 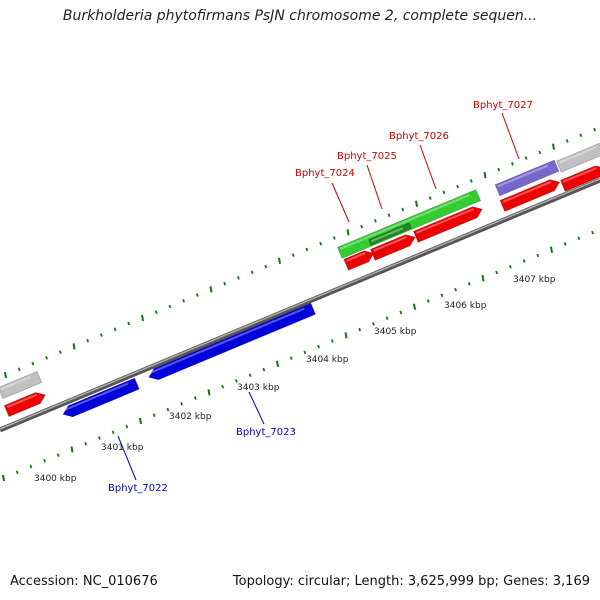 I want to click on forward-gene-left-shine, so click(x=22, y=401).